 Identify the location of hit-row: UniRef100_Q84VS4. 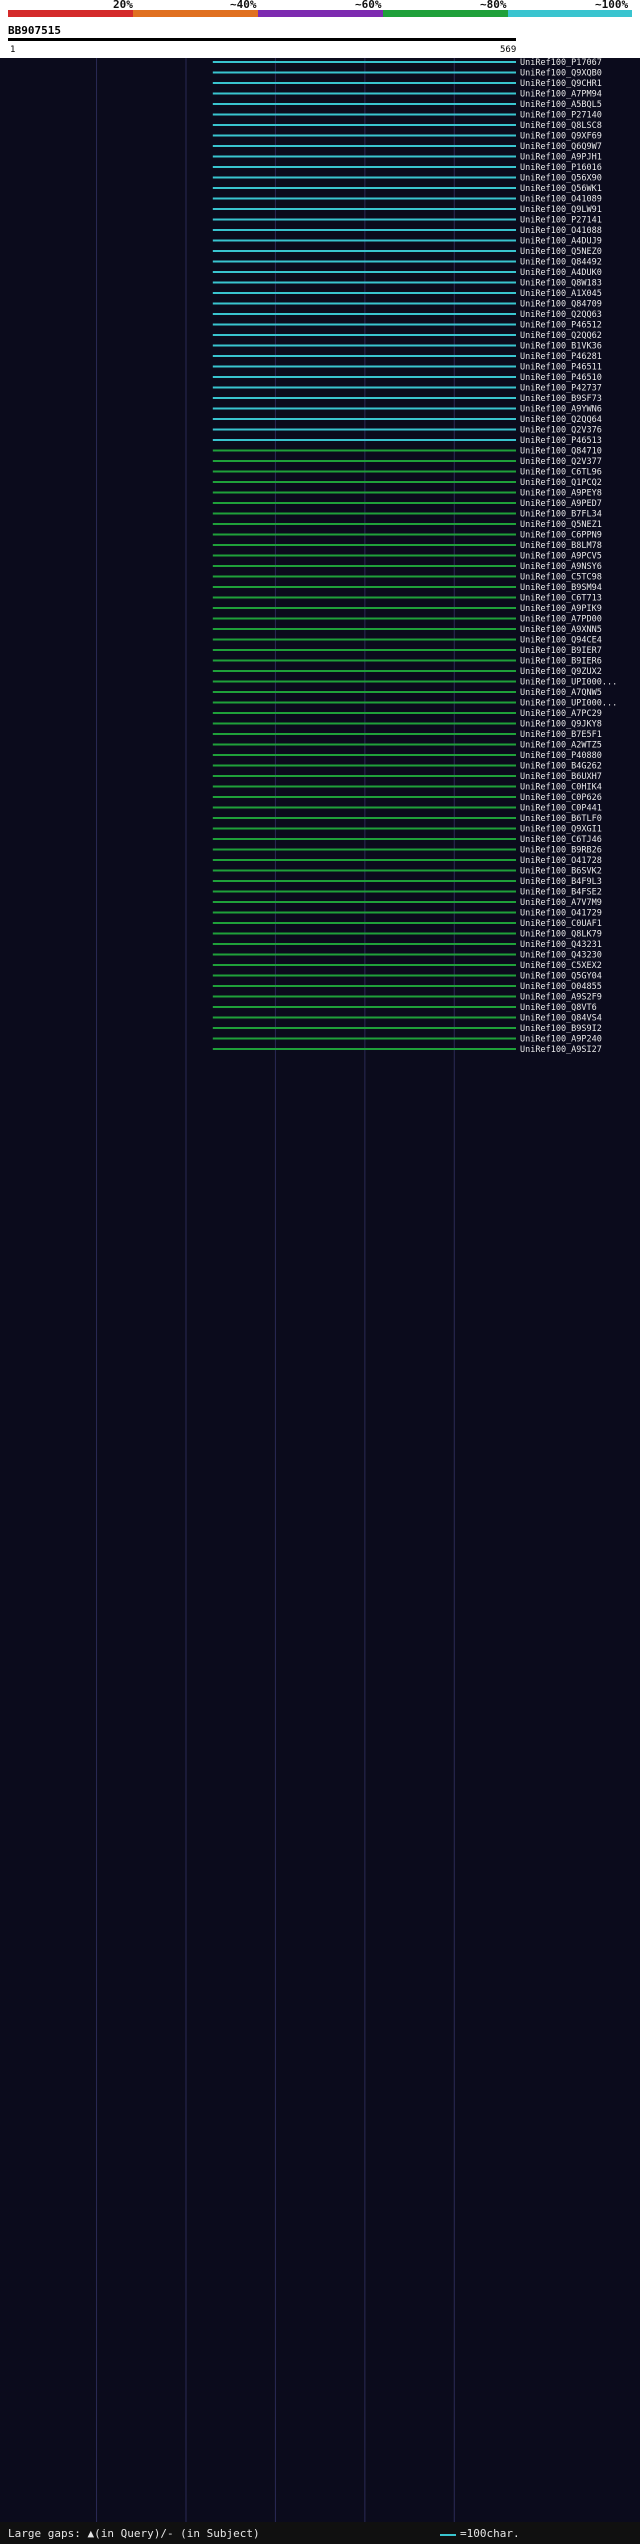
(407, 1019).